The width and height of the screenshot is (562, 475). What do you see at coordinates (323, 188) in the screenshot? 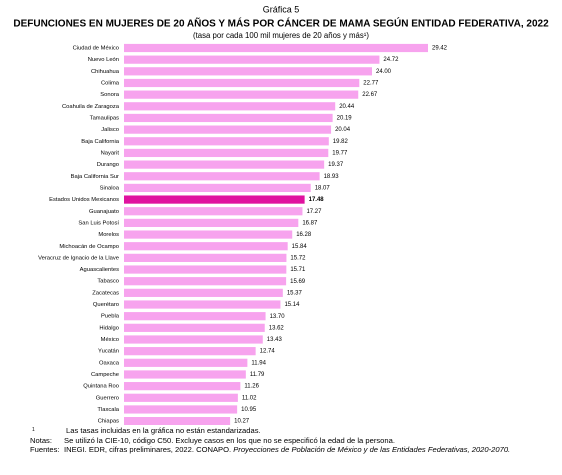
I see `value-label: 18.07` at bounding box center [323, 188].